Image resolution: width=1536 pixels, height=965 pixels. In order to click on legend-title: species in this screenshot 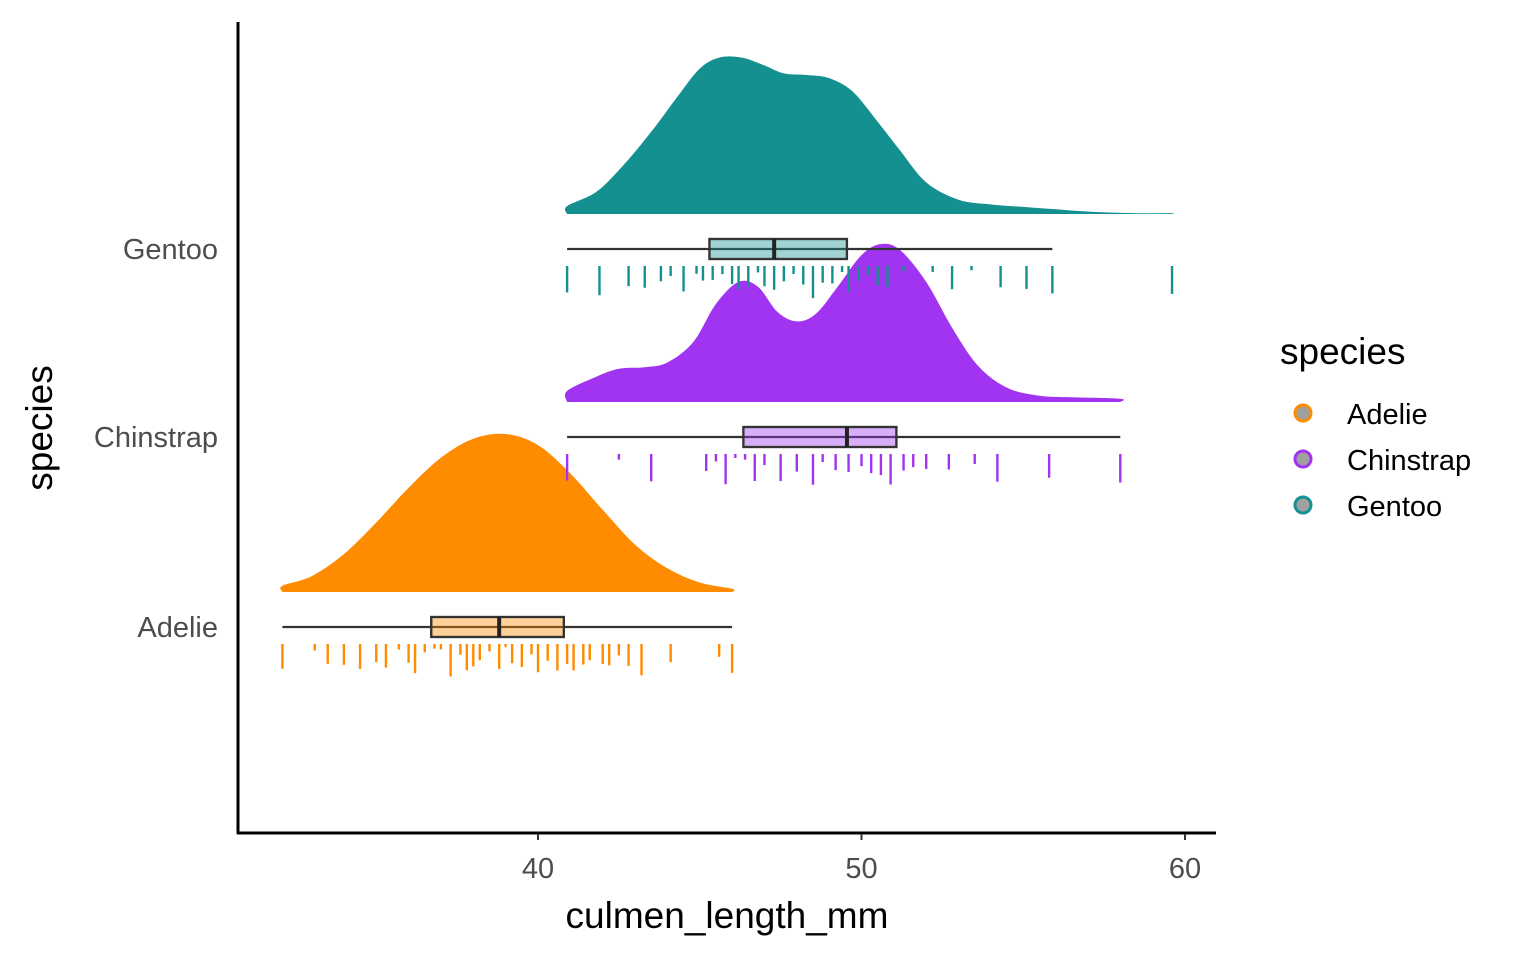, I will do `click(1342, 351)`.